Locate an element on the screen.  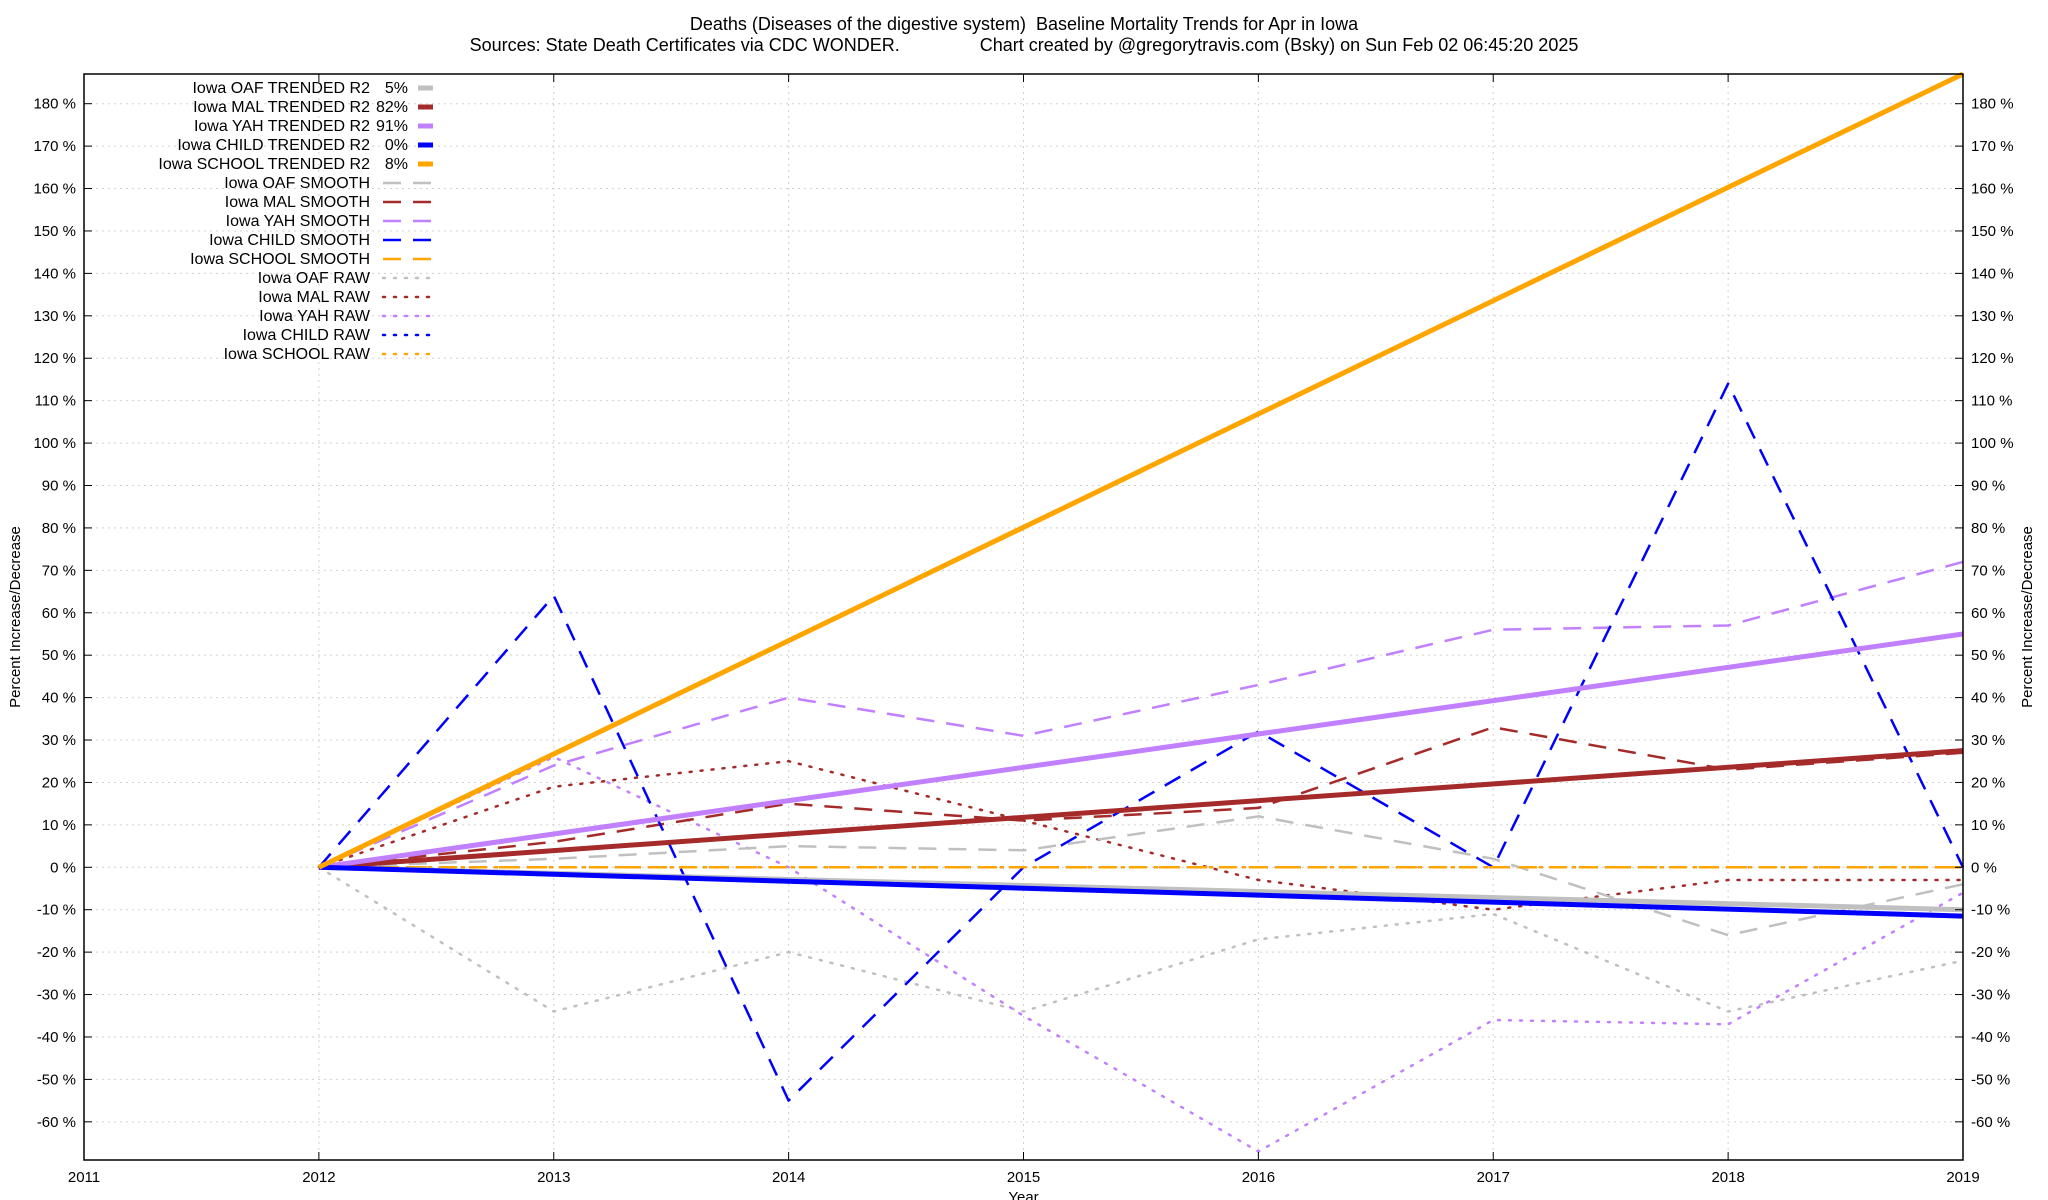
legend-r2-value: 8% is located at coordinates (396, 164).